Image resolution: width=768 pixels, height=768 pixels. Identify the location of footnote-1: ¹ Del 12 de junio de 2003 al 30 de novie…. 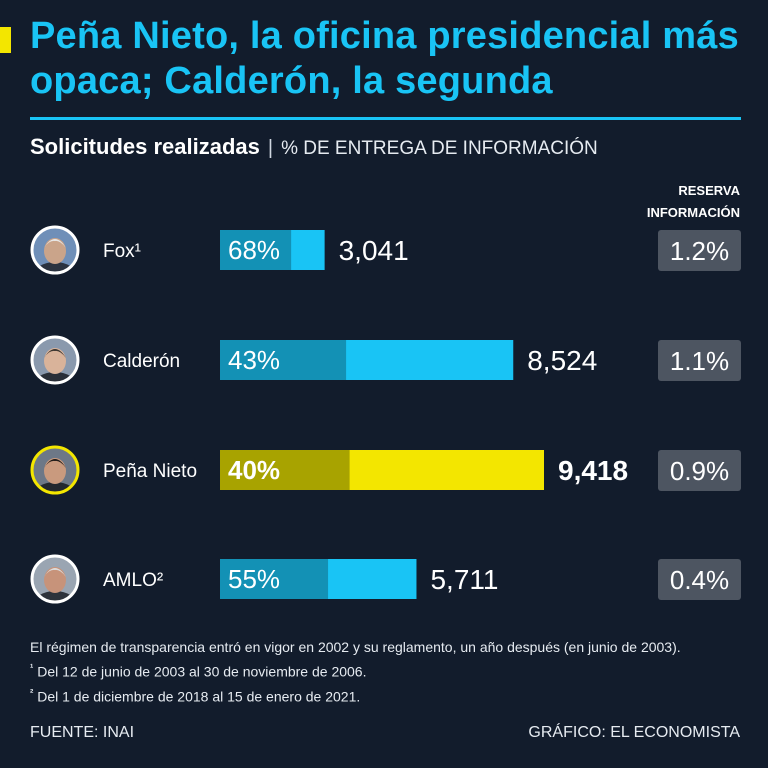
(390, 670).